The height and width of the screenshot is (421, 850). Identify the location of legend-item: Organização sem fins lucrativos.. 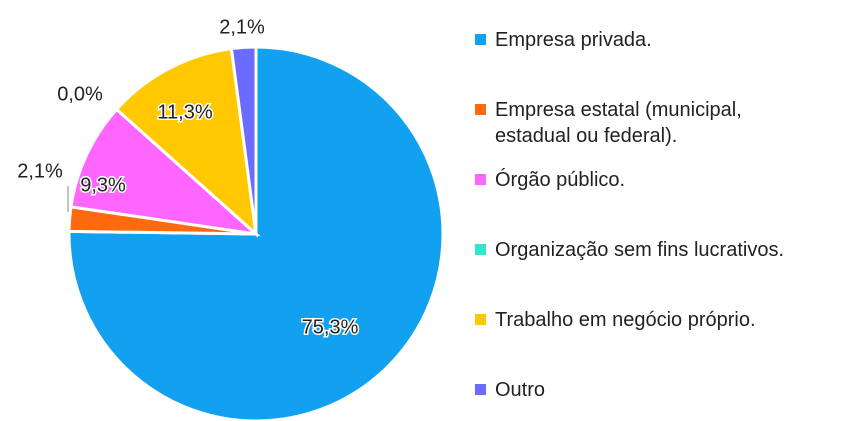
(635, 250).